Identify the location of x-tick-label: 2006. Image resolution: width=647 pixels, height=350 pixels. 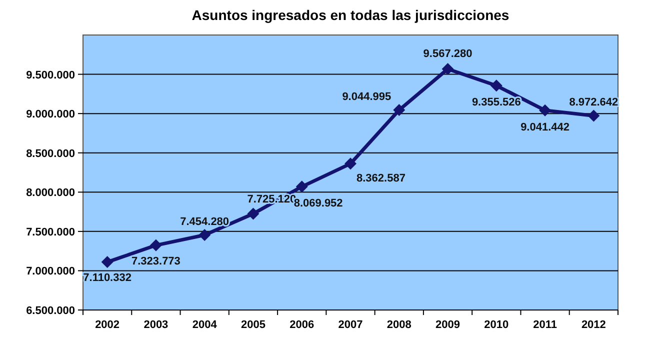
(302, 325).